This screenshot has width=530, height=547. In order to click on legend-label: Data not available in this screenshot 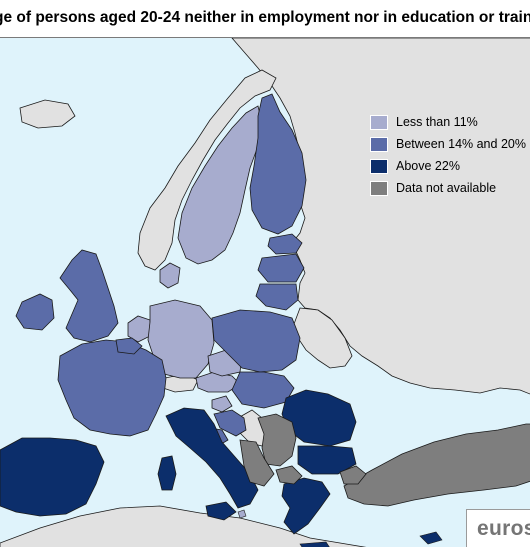, I will do `click(446, 188)`.